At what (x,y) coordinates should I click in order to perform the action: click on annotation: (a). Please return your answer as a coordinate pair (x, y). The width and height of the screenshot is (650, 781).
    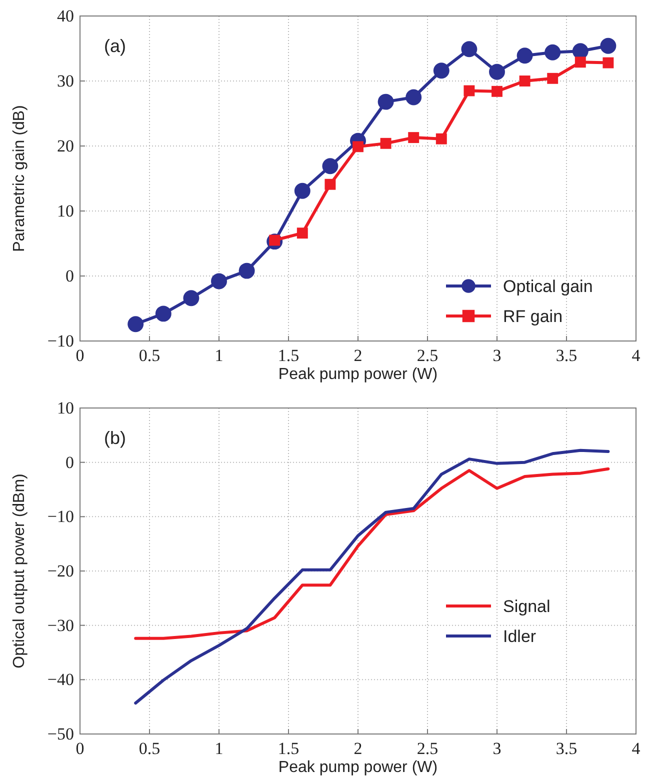
    Looking at the image, I should click on (115, 46).